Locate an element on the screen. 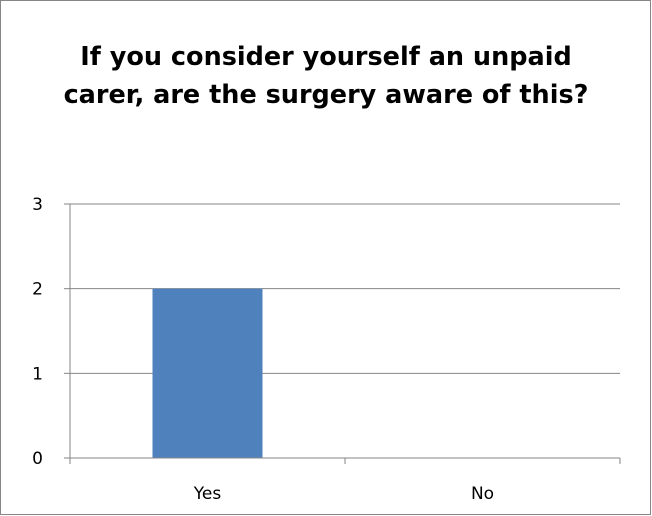 The width and height of the screenshot is (652, 516). y-tick-label: 0 is located at coordinates (37, 459).